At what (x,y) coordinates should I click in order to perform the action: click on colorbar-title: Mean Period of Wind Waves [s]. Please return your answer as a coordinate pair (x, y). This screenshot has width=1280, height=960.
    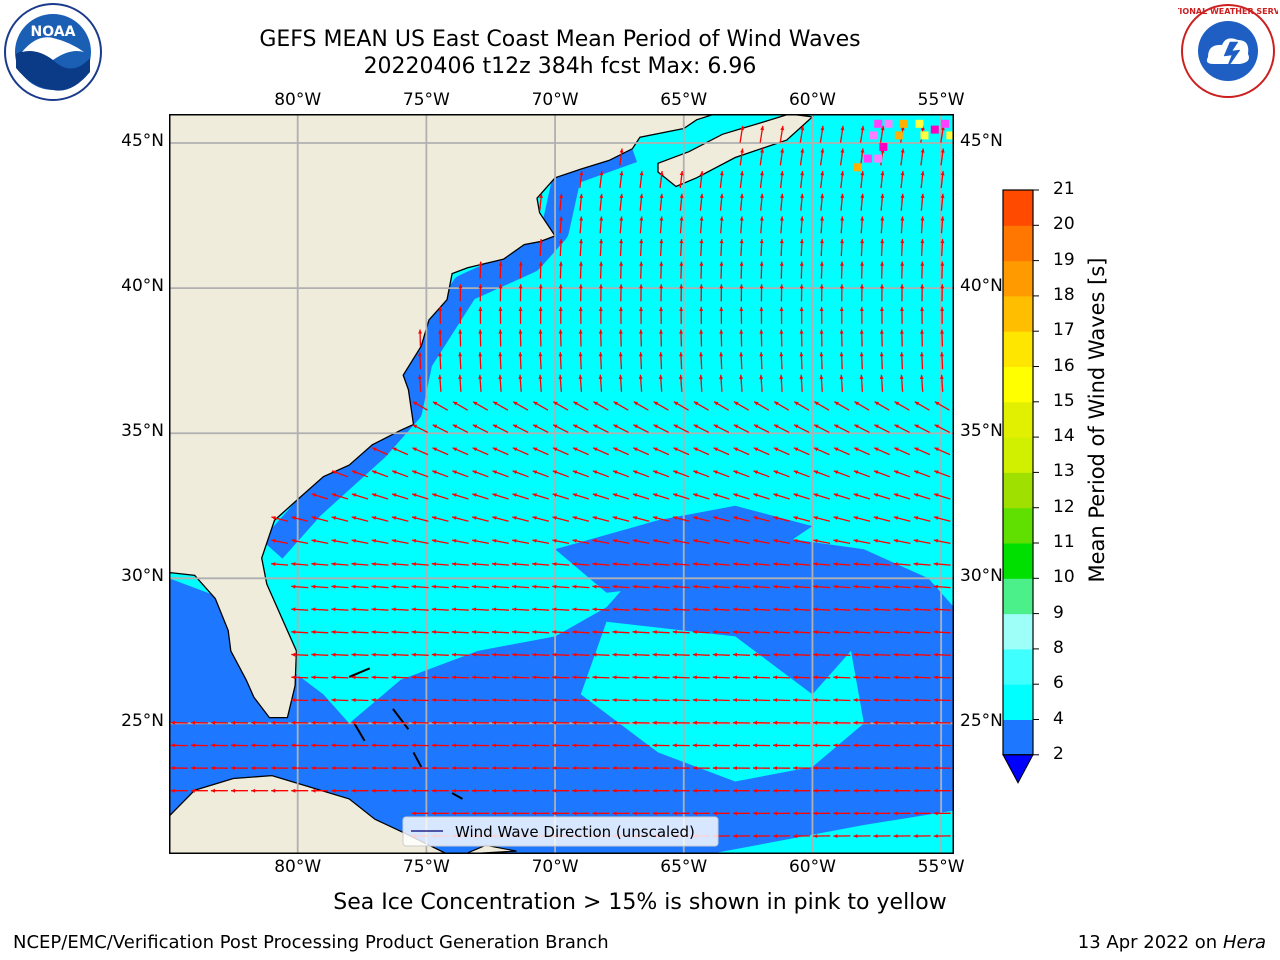
    Looking at the image, I should click on (1097, 420).